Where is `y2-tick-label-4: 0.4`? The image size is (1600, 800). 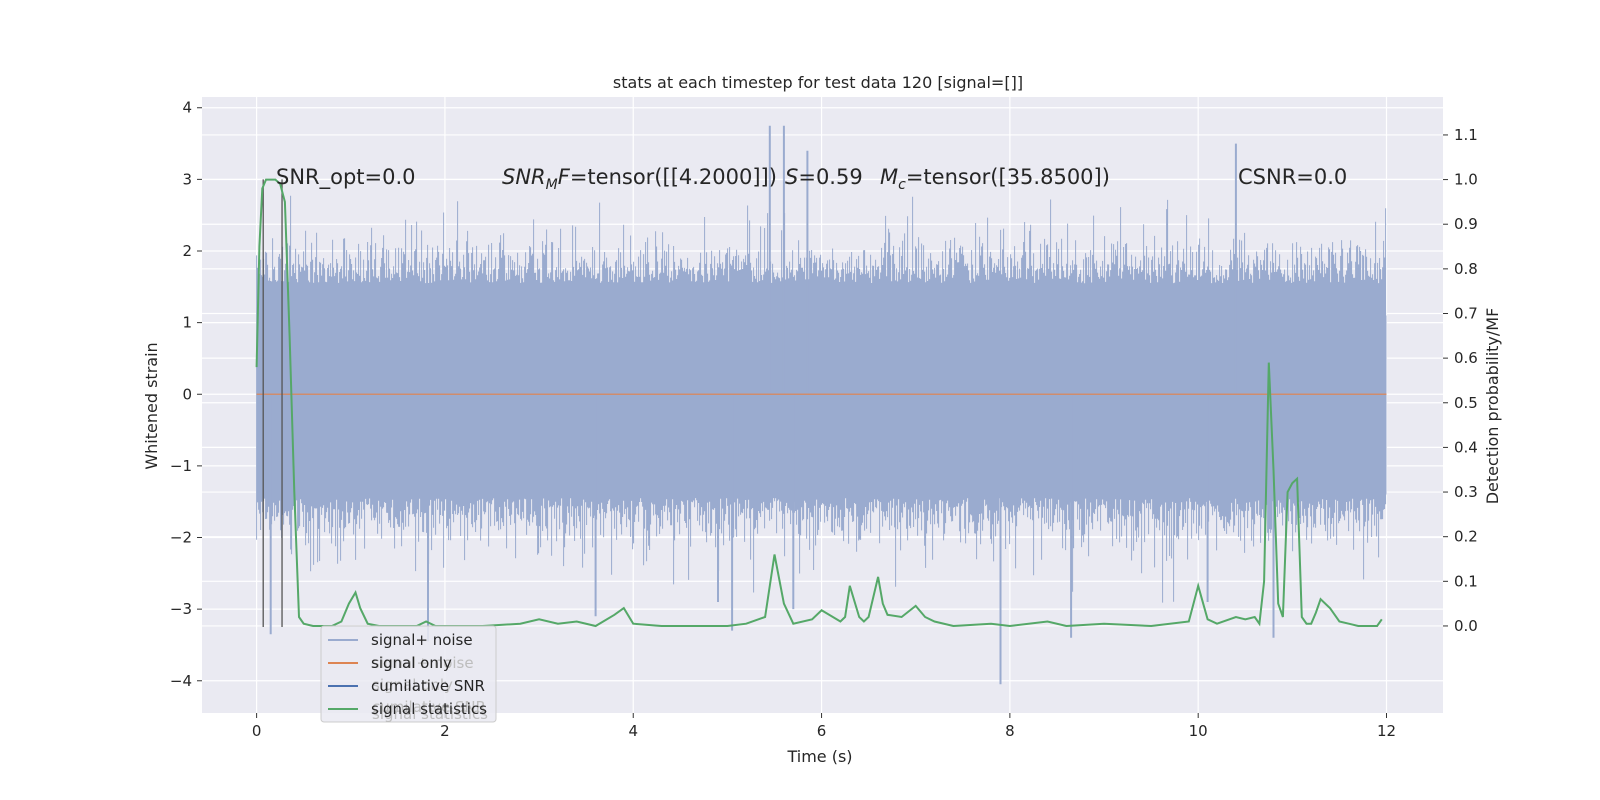 y2-tick-label-4: 0.4 is located at coordinates (1466, 447).